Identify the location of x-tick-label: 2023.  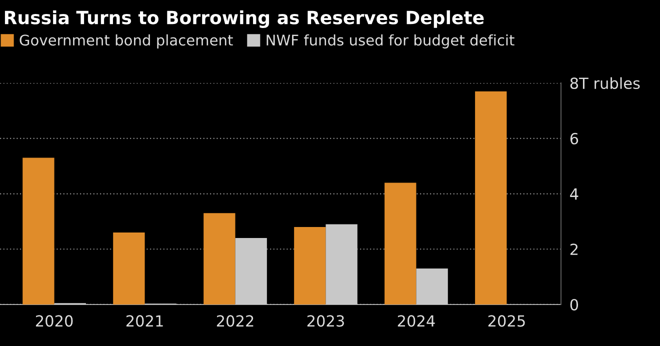
(325, 321).